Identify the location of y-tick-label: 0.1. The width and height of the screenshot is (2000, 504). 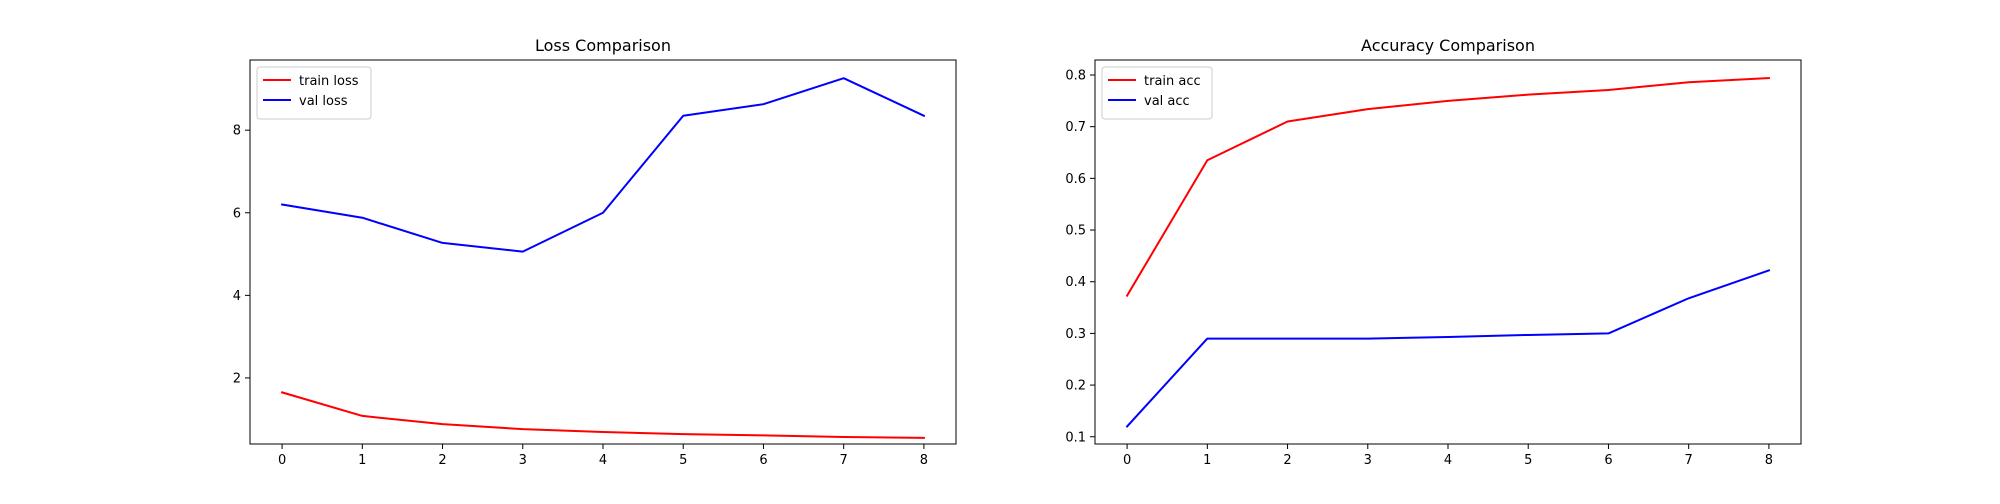
(1075, 437).